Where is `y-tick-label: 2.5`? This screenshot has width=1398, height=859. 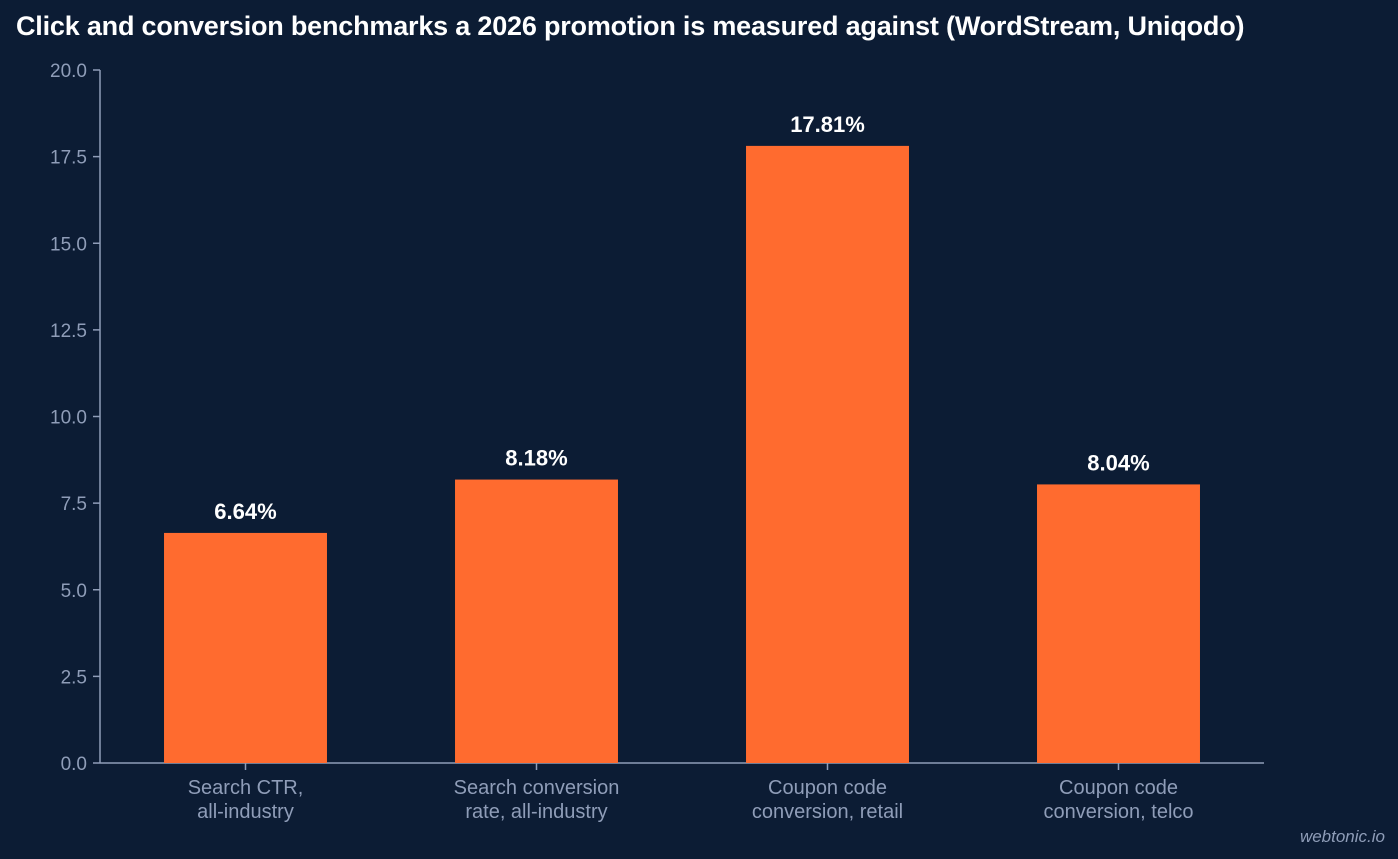
y-tick-label: 2.5 is located at coordinates (74, 677).